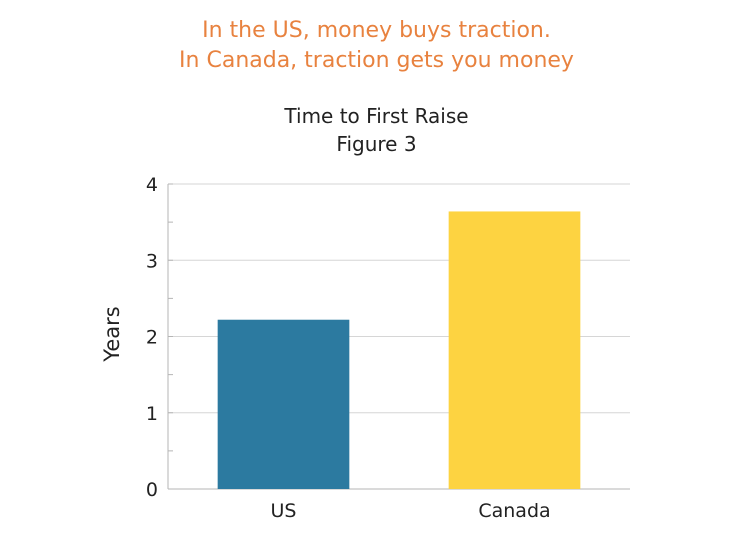  What do you see at coordinates (152, 490) in the screenshot?
I see `y-tick-label: 0` at bounding box center [152, 490].